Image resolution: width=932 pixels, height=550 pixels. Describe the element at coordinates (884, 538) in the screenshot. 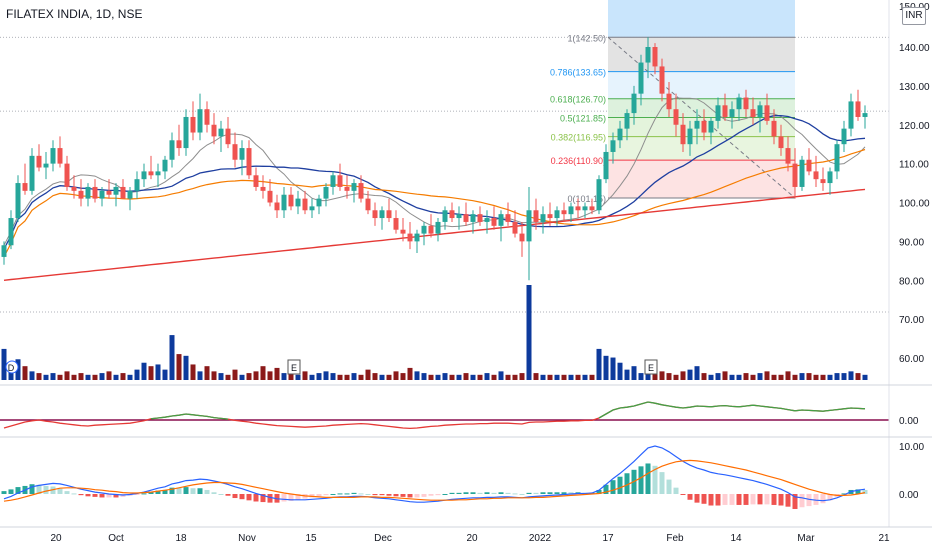

I see `x-tick-label: 21` at that location.